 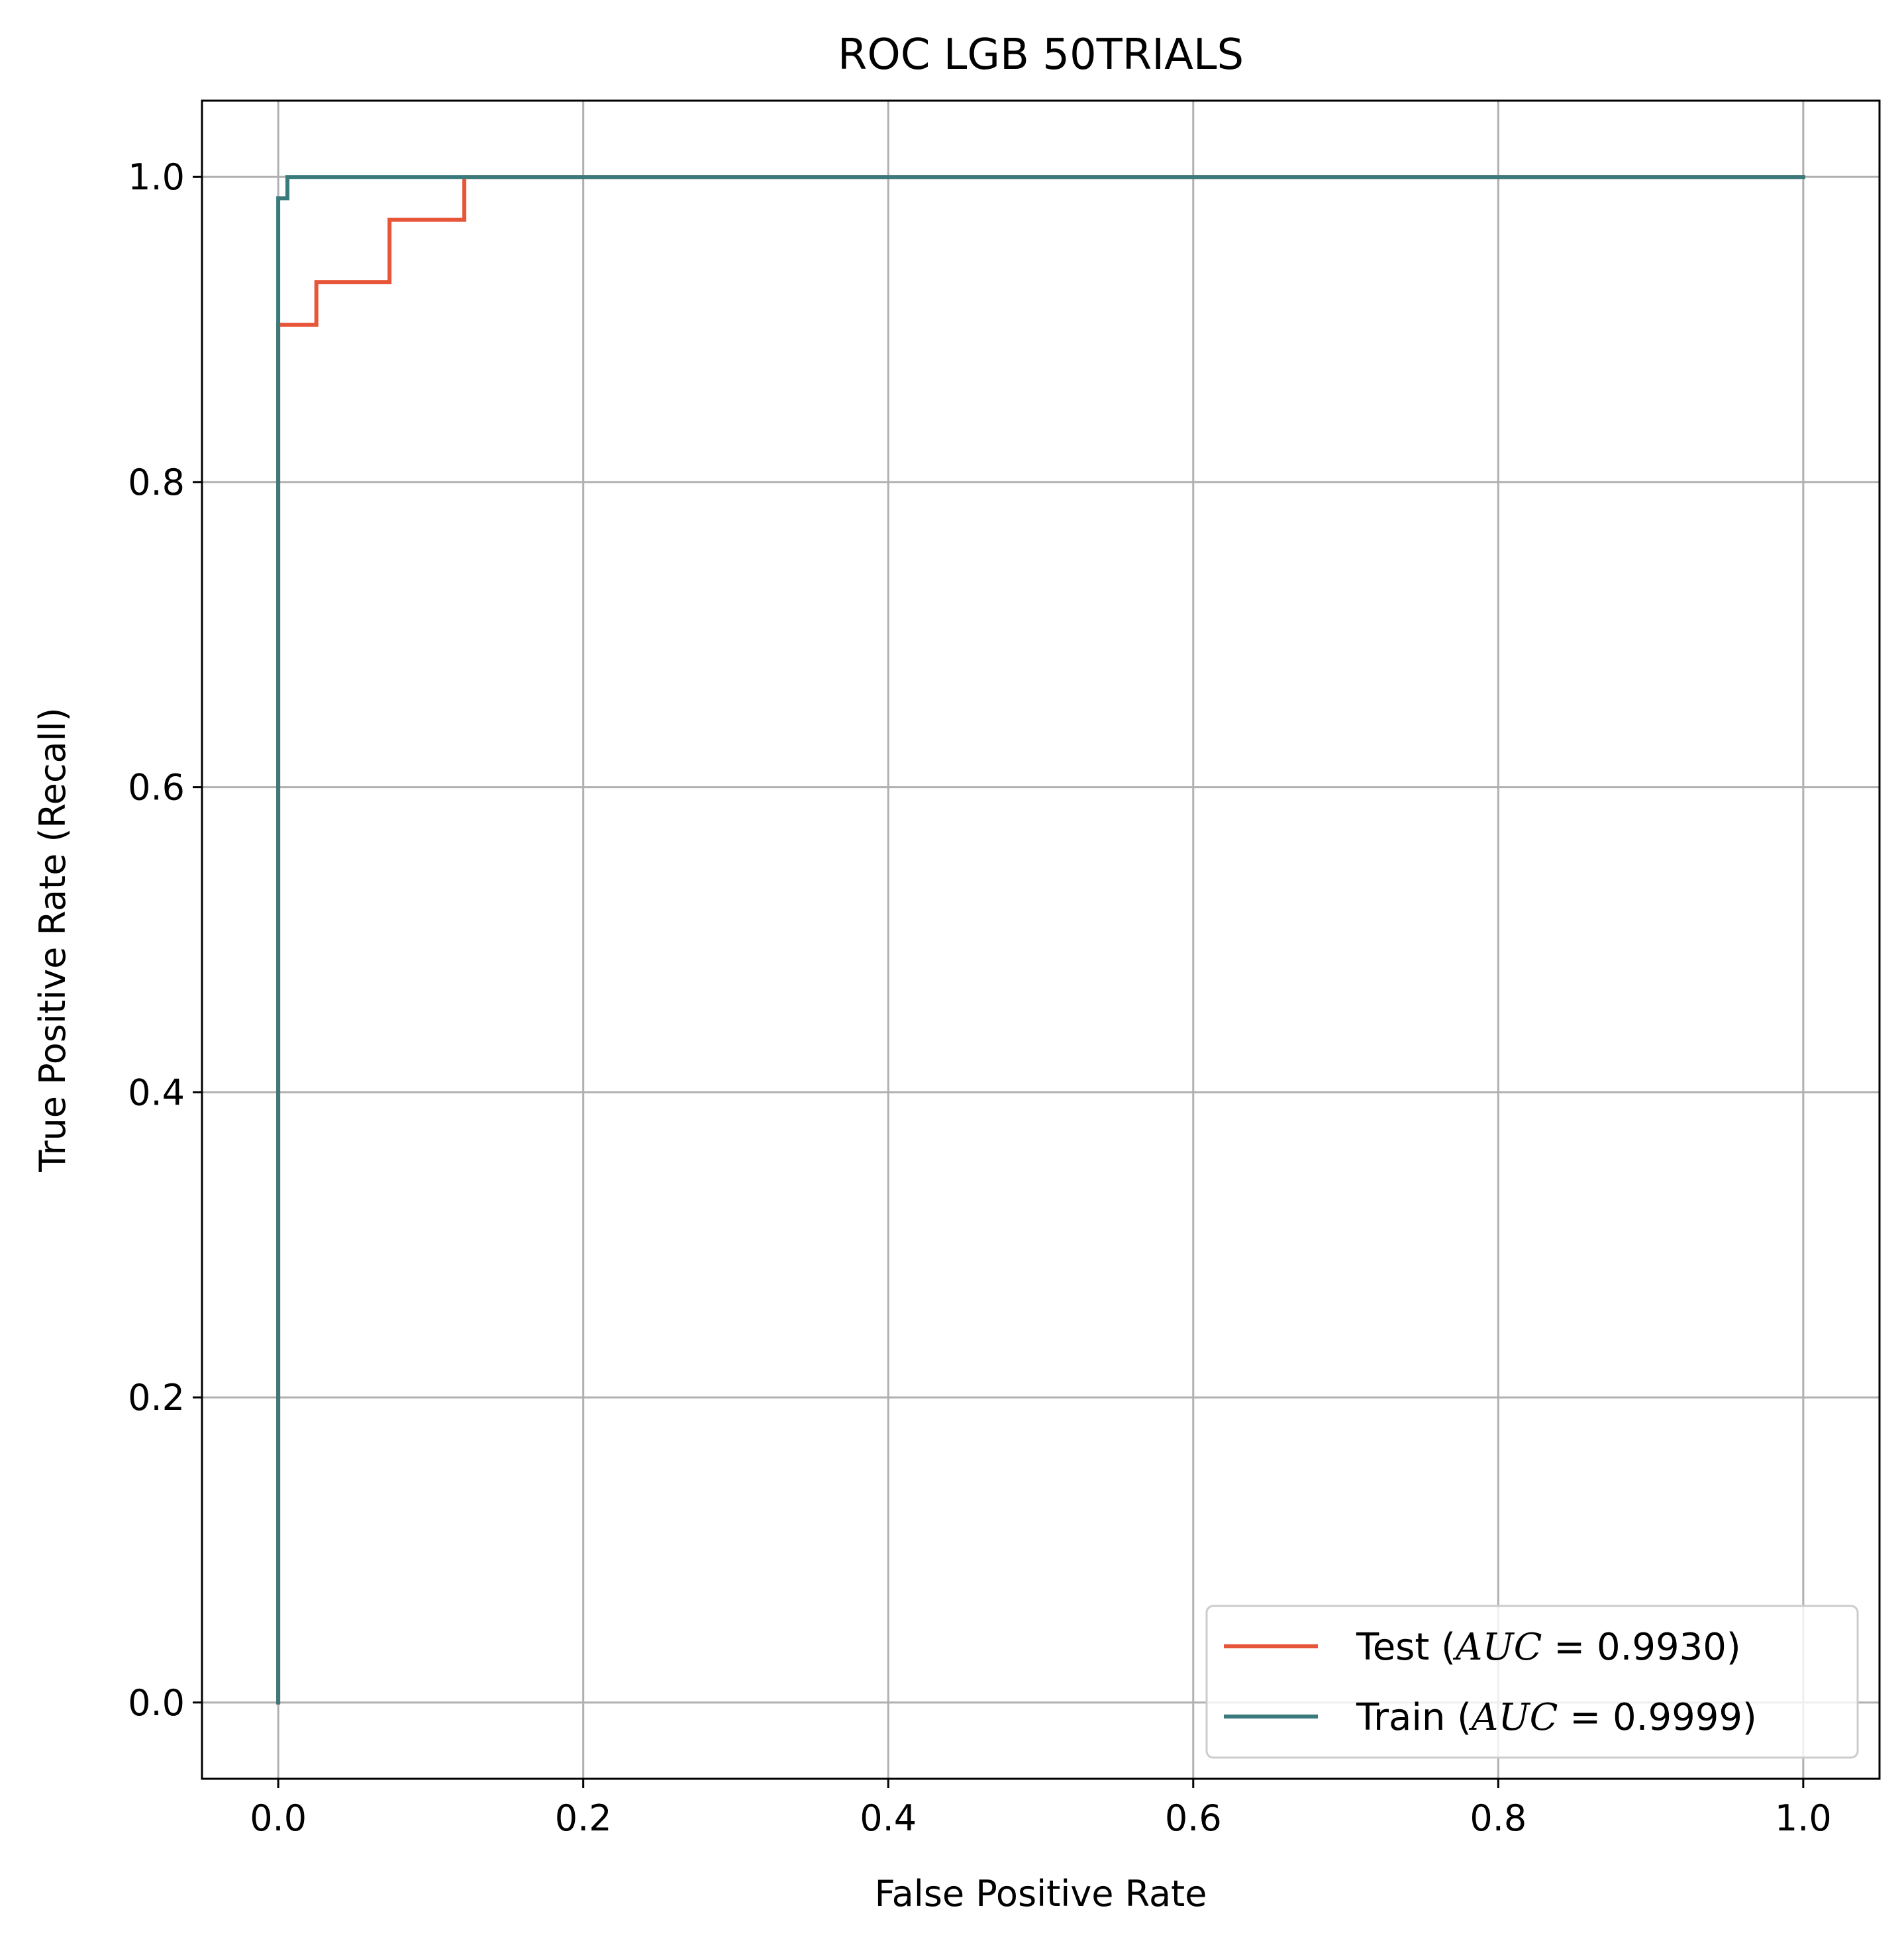 I want to click on legend-entry-1: Train (AUC = 0.9999), so click(x=1556, y=1718).